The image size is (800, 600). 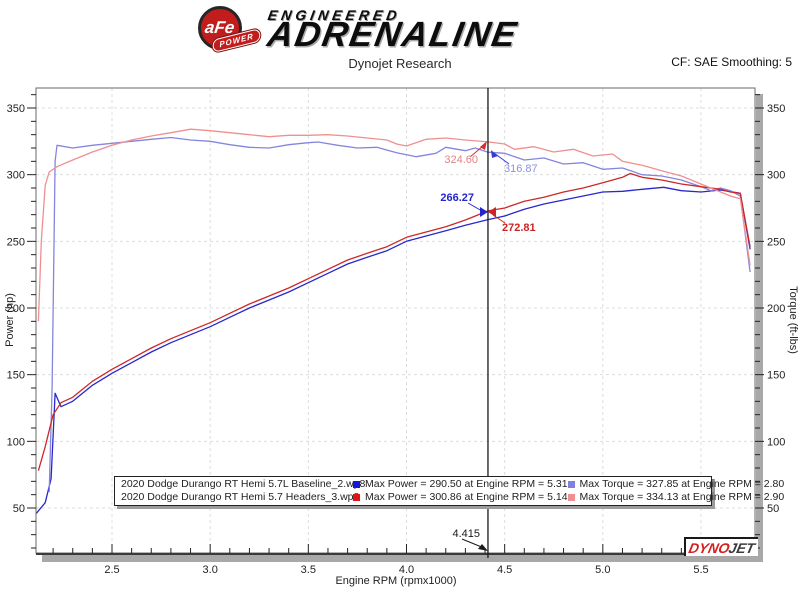 What do you see at coordinates (682, 497) in the screenshot?
I see `legend-maxtorque-headers-text: Max Torque = 334.13 at Engine RPM = 2.90` at bounding box center [682, 497].